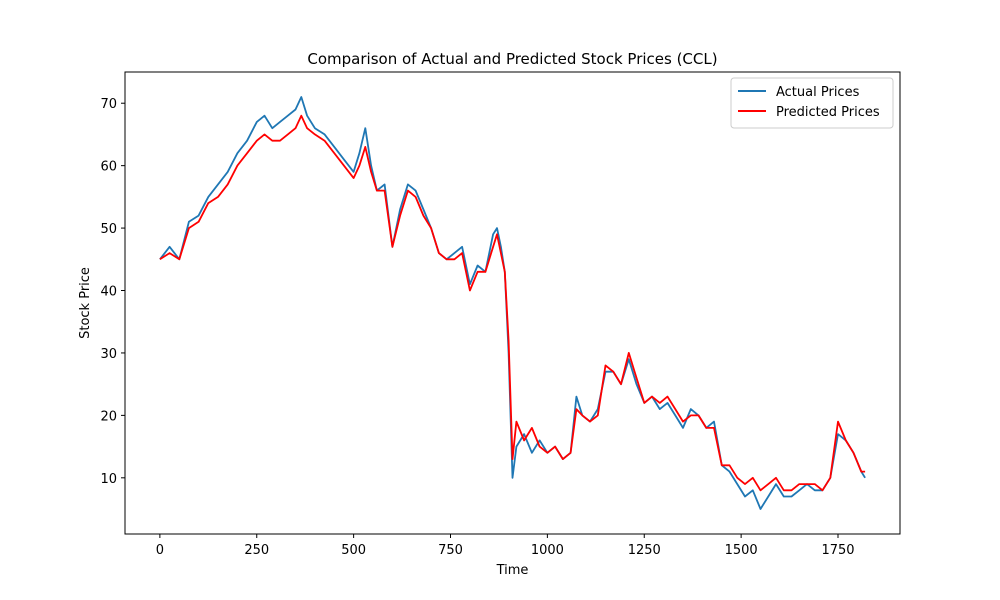 The height and width of the screenshot is (600, 1000). Describe the element at coordinates (108, 104) in the screenshot. I see `y-tick-label: 70` at that location.